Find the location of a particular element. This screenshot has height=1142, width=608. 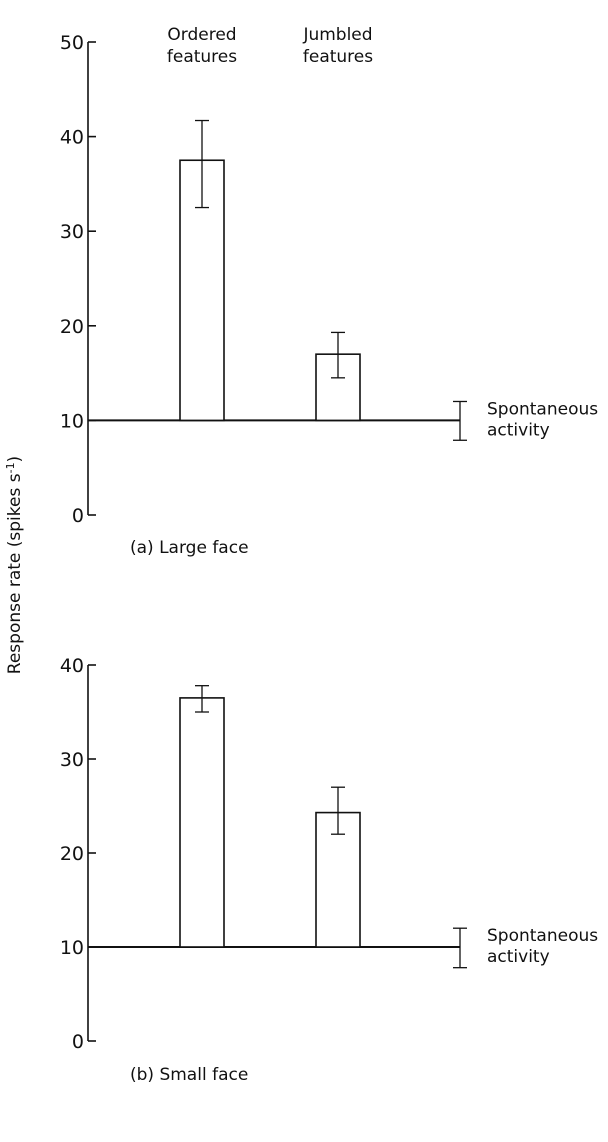

panel-caption: (a) Large face is located at coordinates (189, 548).